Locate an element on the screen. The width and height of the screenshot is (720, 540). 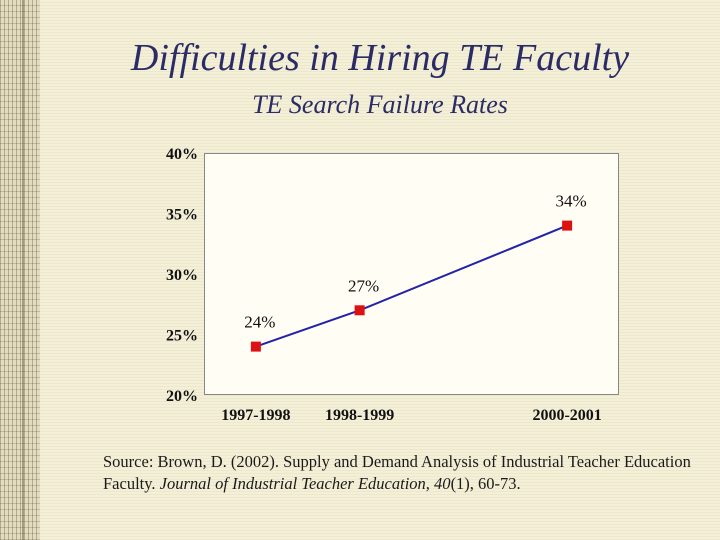
y-tick-label: 40% is located at coordinates (182, 154).